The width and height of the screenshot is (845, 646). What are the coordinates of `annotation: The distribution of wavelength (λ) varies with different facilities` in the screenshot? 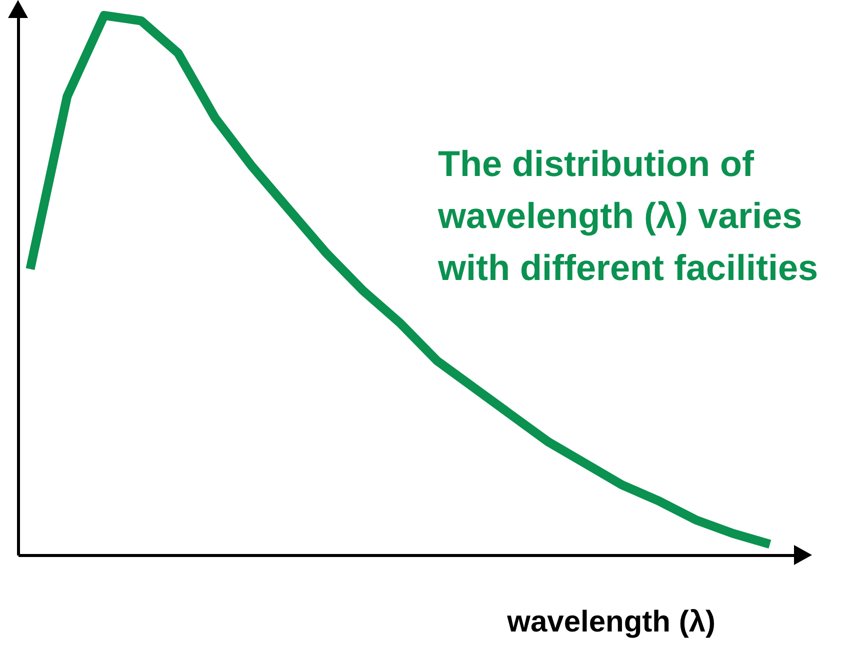 It's located at (629, 216).